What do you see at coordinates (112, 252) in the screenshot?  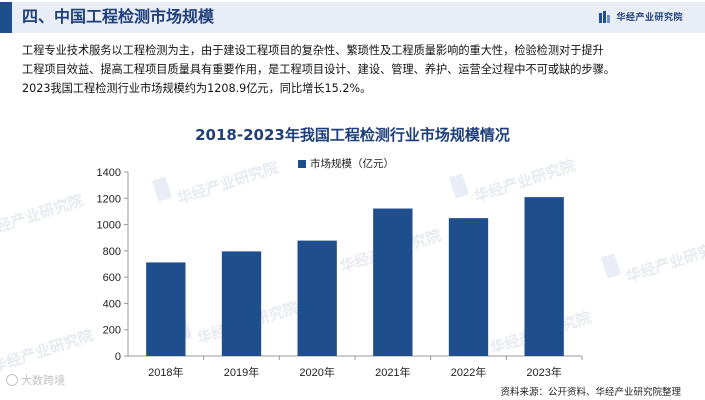 I see `y-tick-label: 800` at bounding box center [112, 252].